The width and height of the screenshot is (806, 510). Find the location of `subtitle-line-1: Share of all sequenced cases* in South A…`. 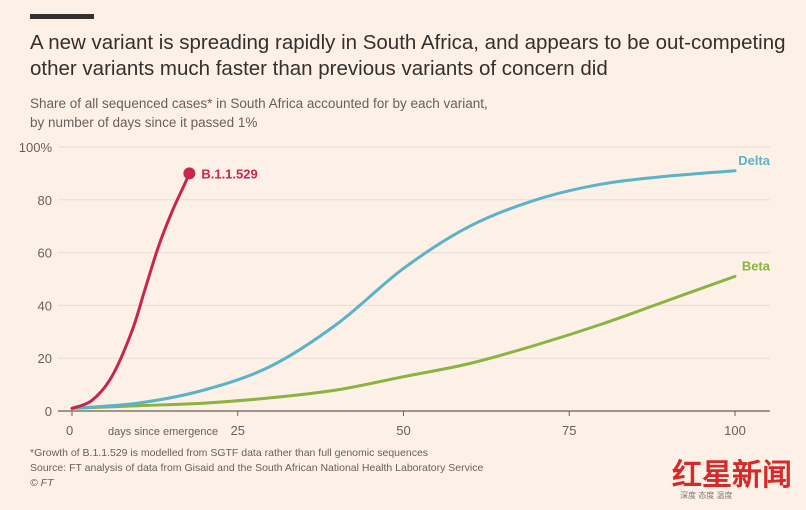

subtitle-line-1: Share of all sequenced cases* in South A… is located at coordinates (259, 103).